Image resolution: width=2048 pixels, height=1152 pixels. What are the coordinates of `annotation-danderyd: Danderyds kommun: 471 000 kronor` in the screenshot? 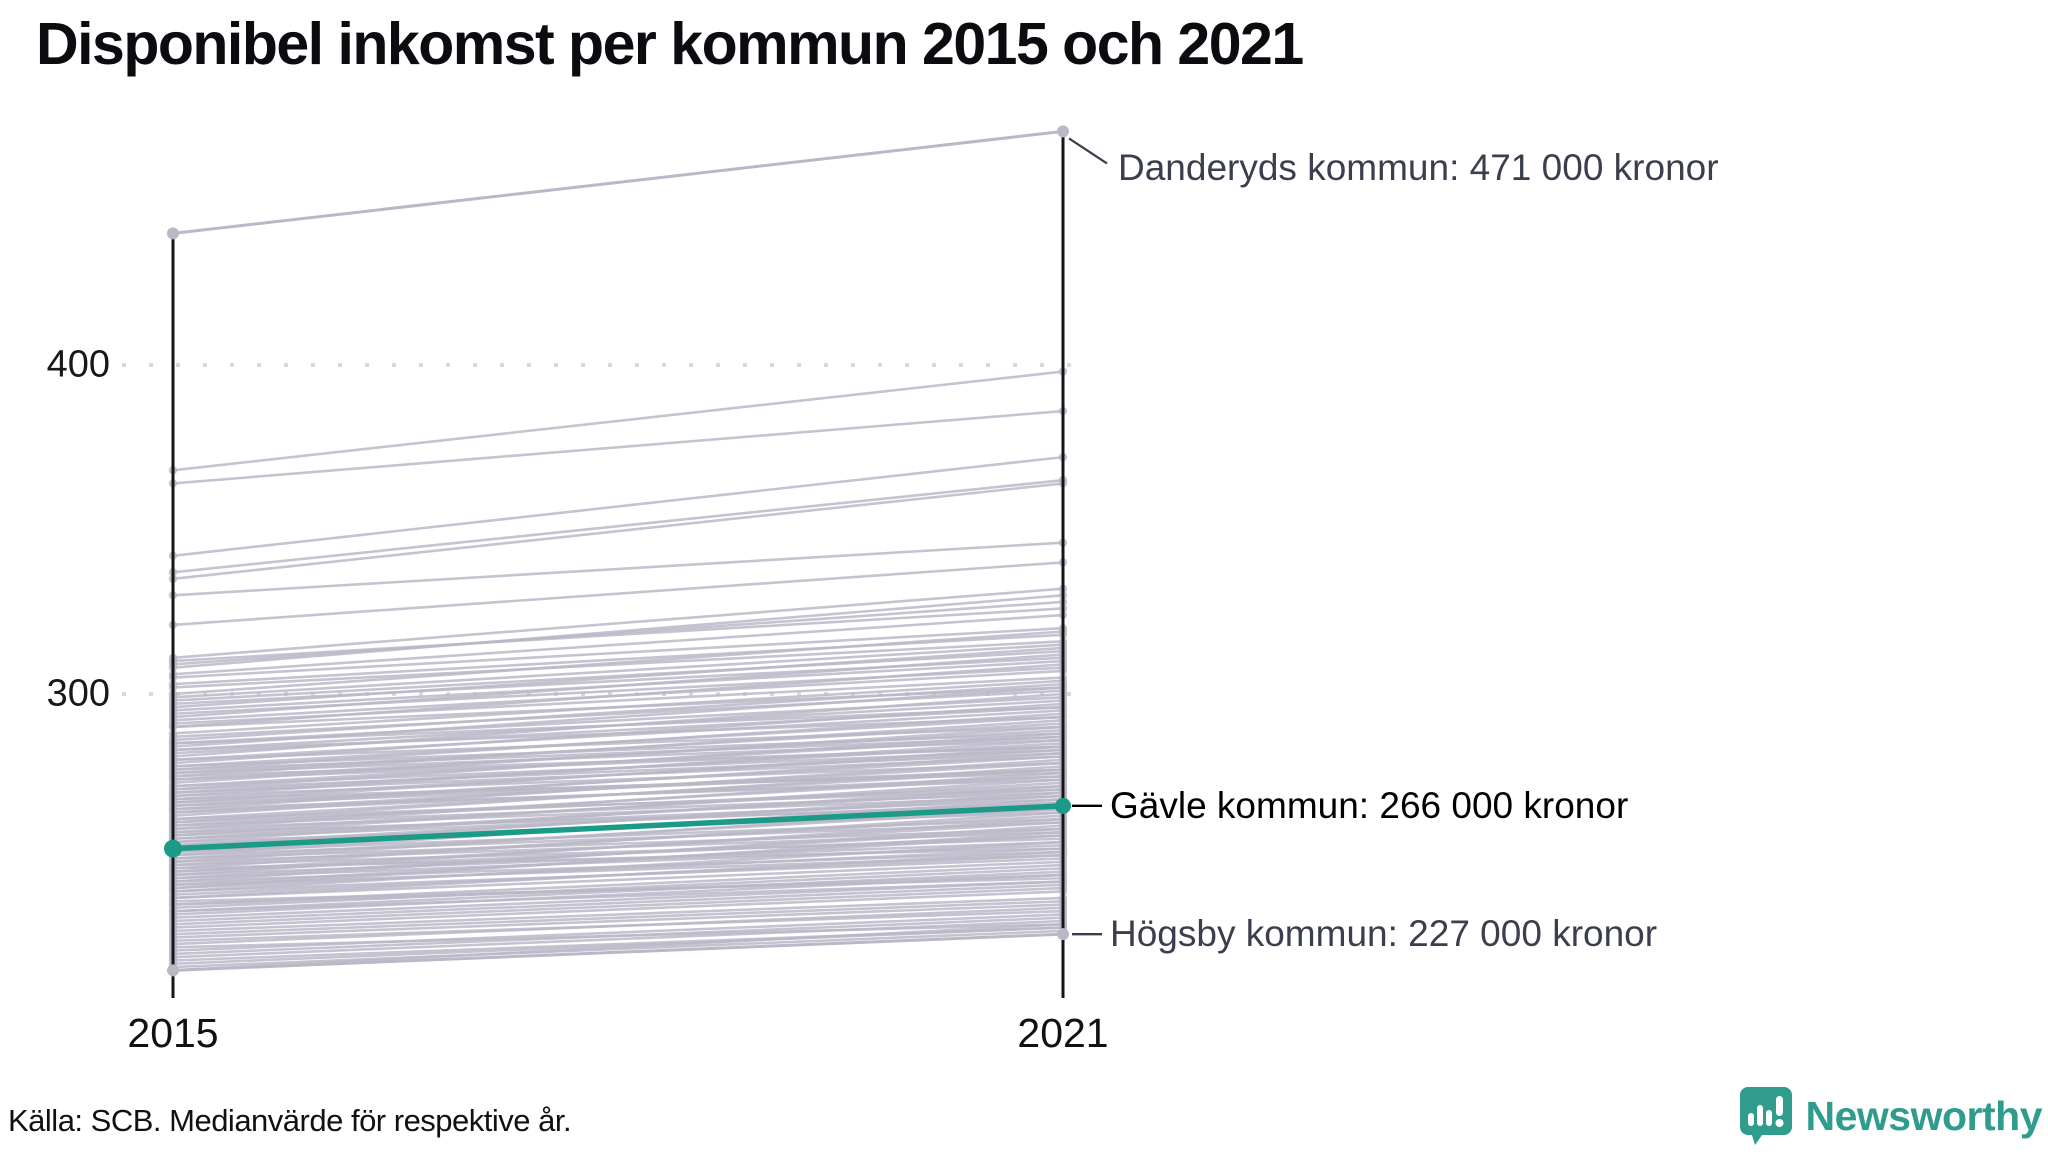 It's located at (1418, 168).